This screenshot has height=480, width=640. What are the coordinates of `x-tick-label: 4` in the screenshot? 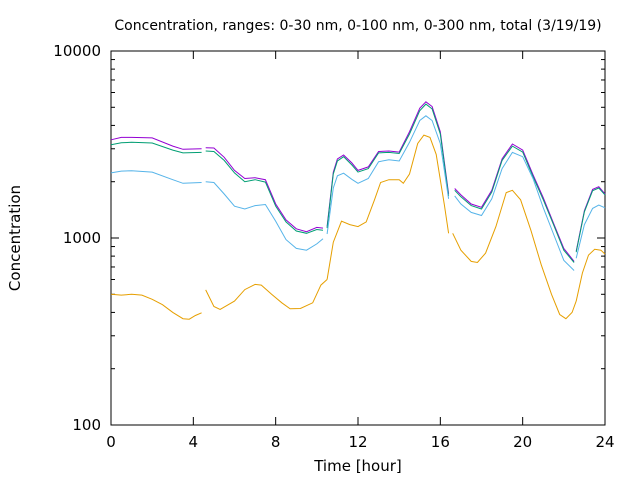 It's located at (194, 442).